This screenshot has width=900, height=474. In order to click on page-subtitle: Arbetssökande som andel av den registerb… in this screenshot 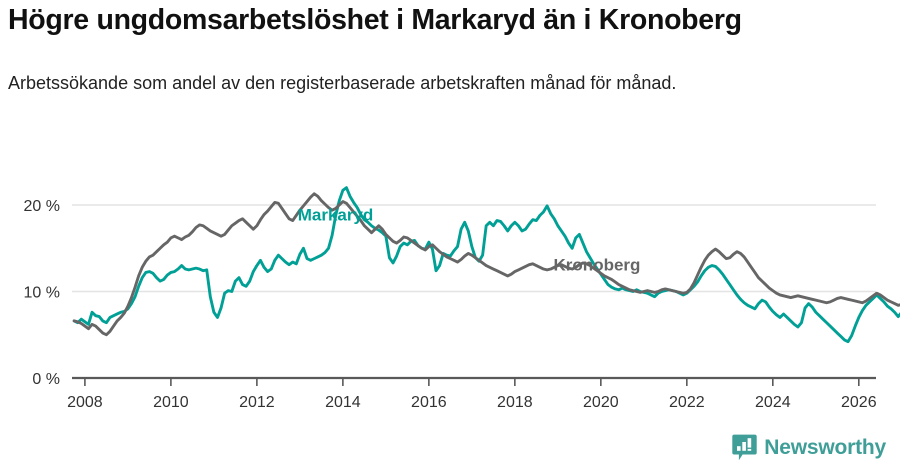, I will do `click(342, 83)`.